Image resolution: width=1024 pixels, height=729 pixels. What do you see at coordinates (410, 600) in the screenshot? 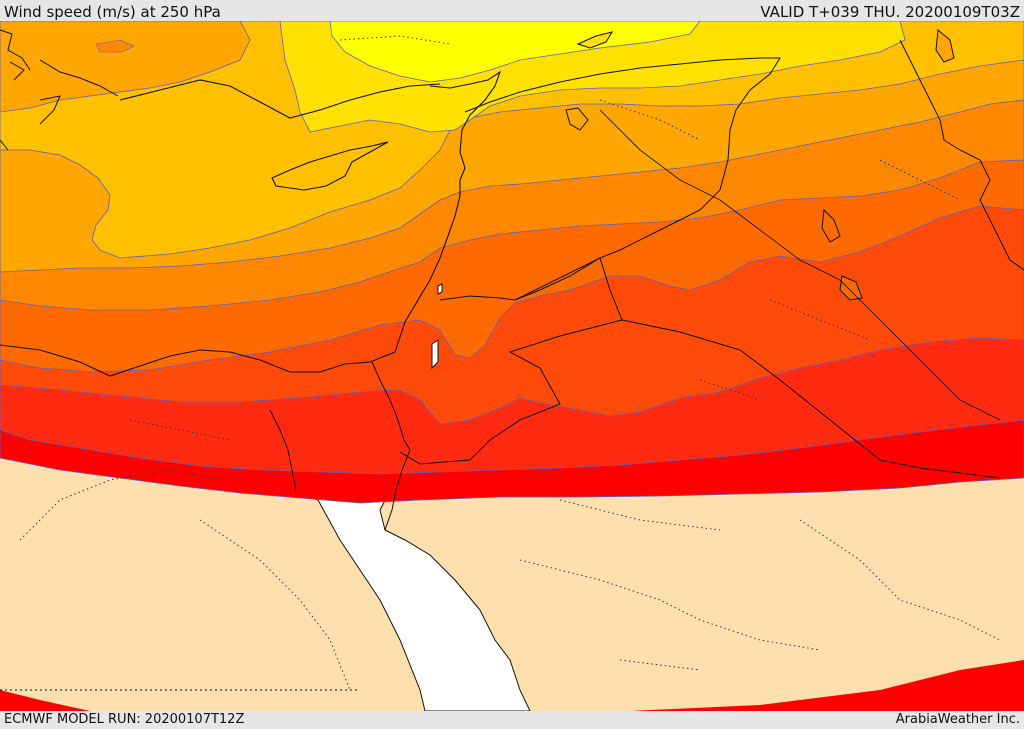
I see `red-sea` at bounding box center [410, 600].